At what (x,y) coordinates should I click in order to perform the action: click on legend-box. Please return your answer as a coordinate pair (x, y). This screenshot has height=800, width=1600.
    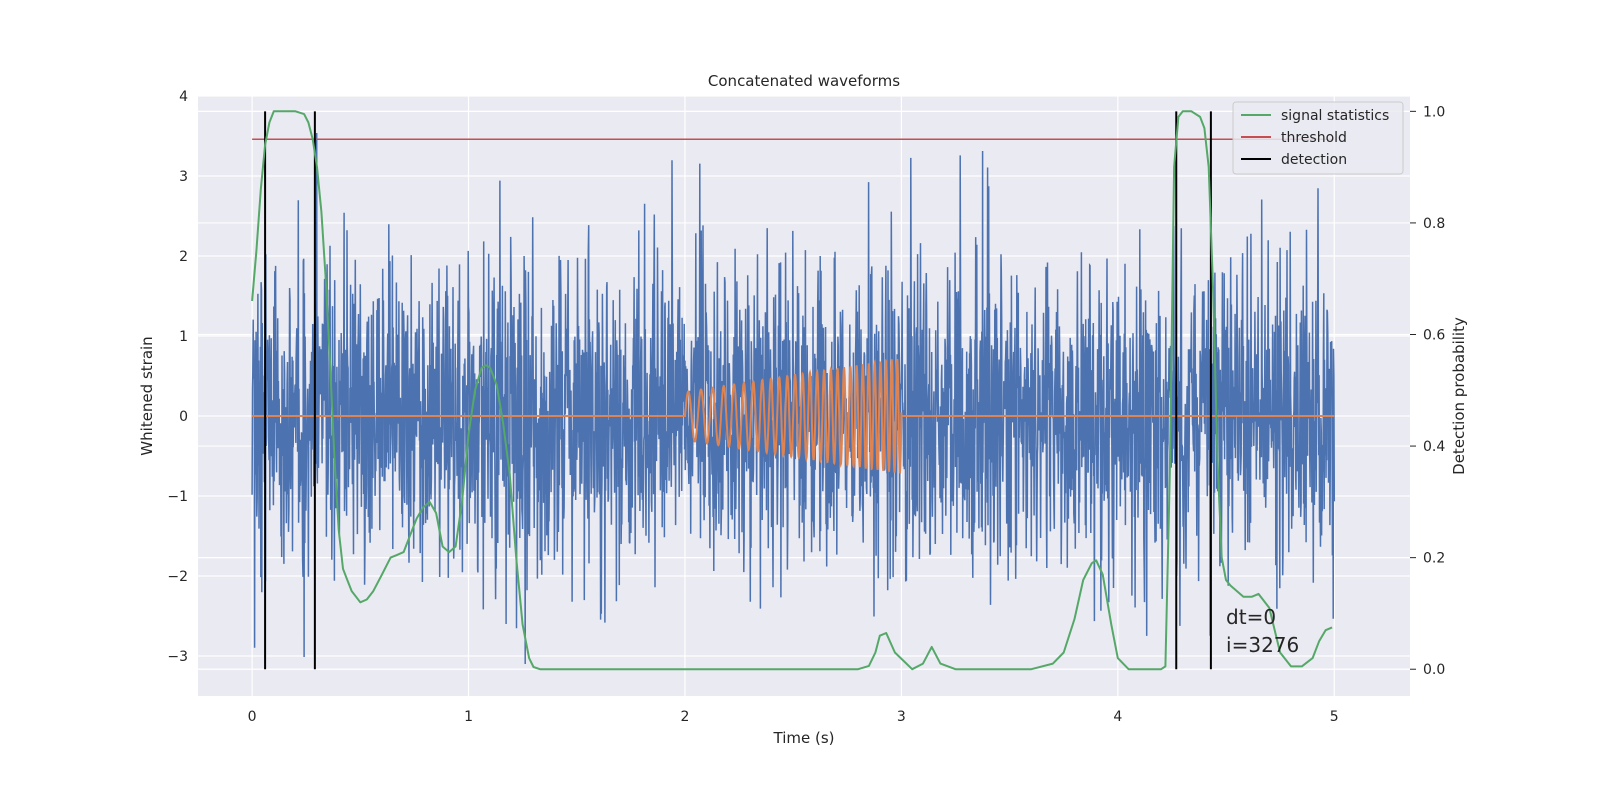
    Looking at the image, I should click on (1318, 138).